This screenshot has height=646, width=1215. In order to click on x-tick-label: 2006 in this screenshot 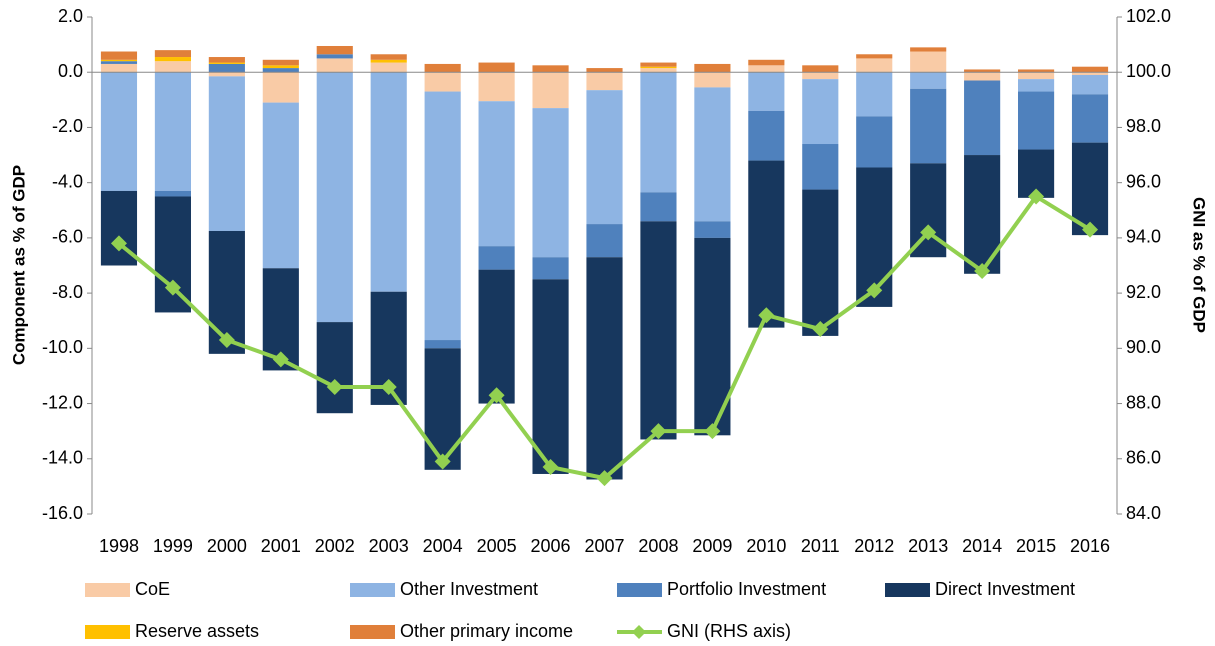, I will do `click(551, 546)`.